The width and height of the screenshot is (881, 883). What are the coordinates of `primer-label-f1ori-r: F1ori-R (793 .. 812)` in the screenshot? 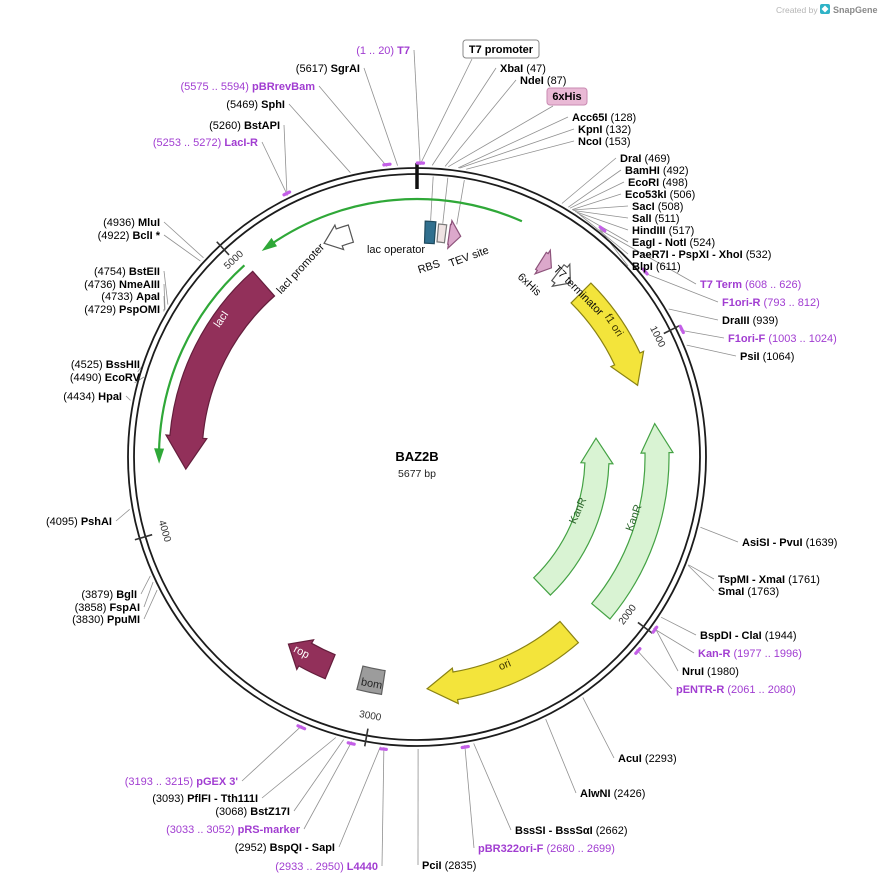 It's located at (771, 303).